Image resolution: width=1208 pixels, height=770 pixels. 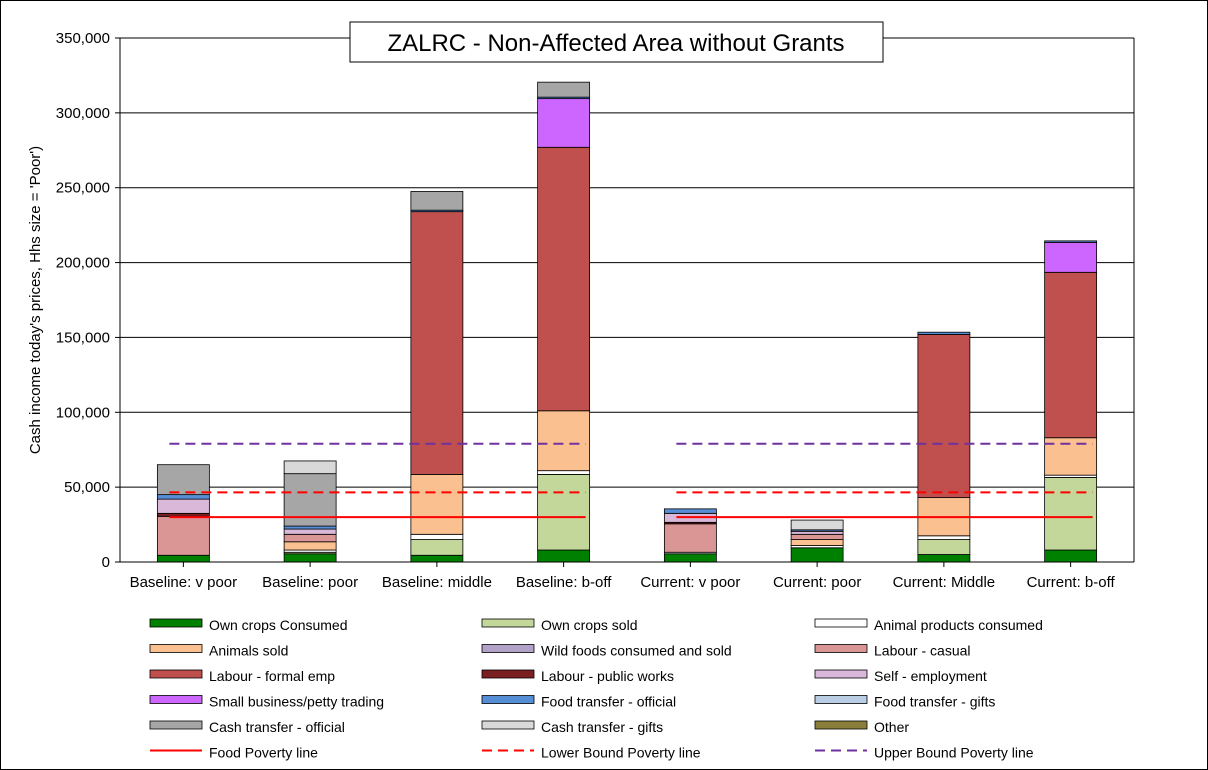 I want to click on chart-title-box: ZALRC - Non-Affected Area without Grants, so click(x=616, y=42).